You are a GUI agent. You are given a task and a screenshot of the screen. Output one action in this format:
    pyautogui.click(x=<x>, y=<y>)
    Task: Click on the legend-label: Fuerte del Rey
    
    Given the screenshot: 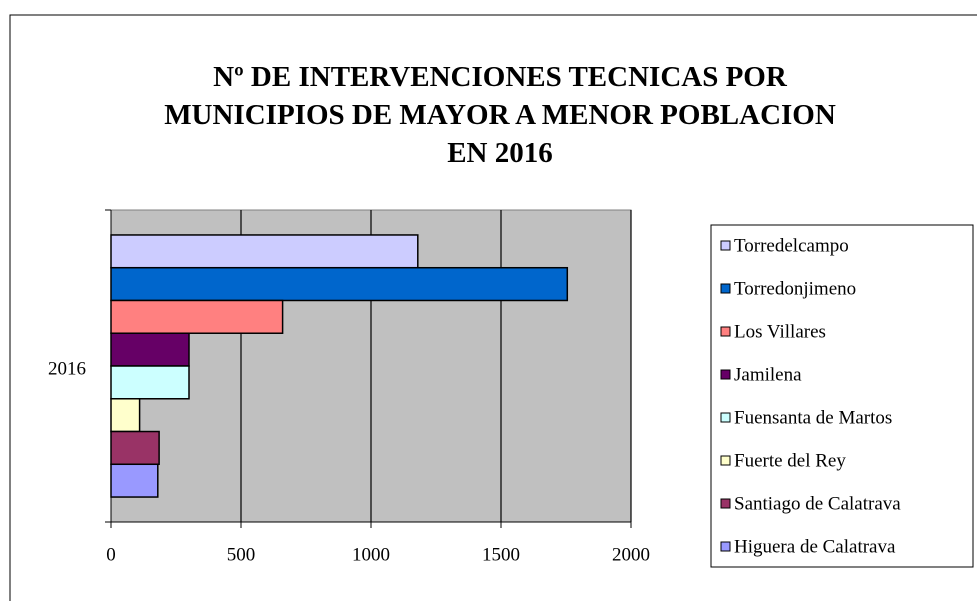 What is the action you would take?
    pyautogui.click(x=790, y=460)
    